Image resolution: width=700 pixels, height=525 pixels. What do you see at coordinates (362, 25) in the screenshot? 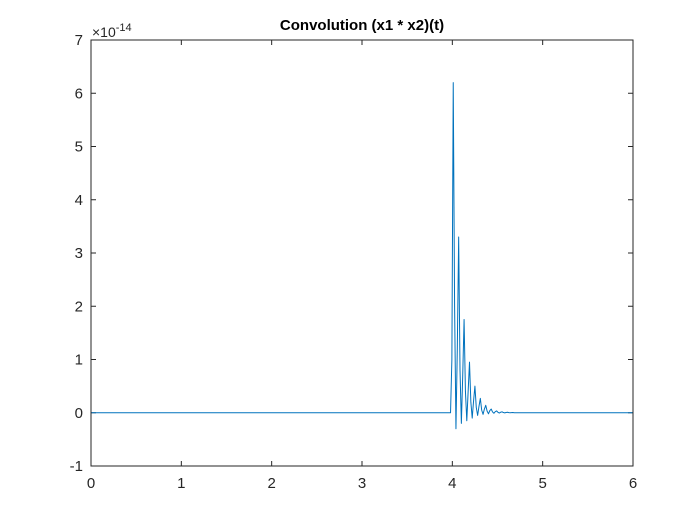
I see `chart-title: Convolution (x1 * x2)(t)` at bounding box center [362, 25].